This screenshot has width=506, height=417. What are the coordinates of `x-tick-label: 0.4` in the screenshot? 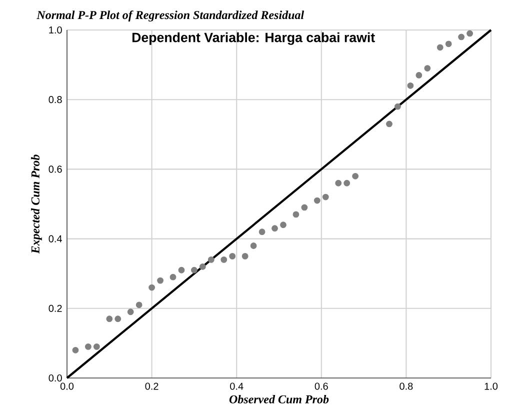 It's located at (237, 386).